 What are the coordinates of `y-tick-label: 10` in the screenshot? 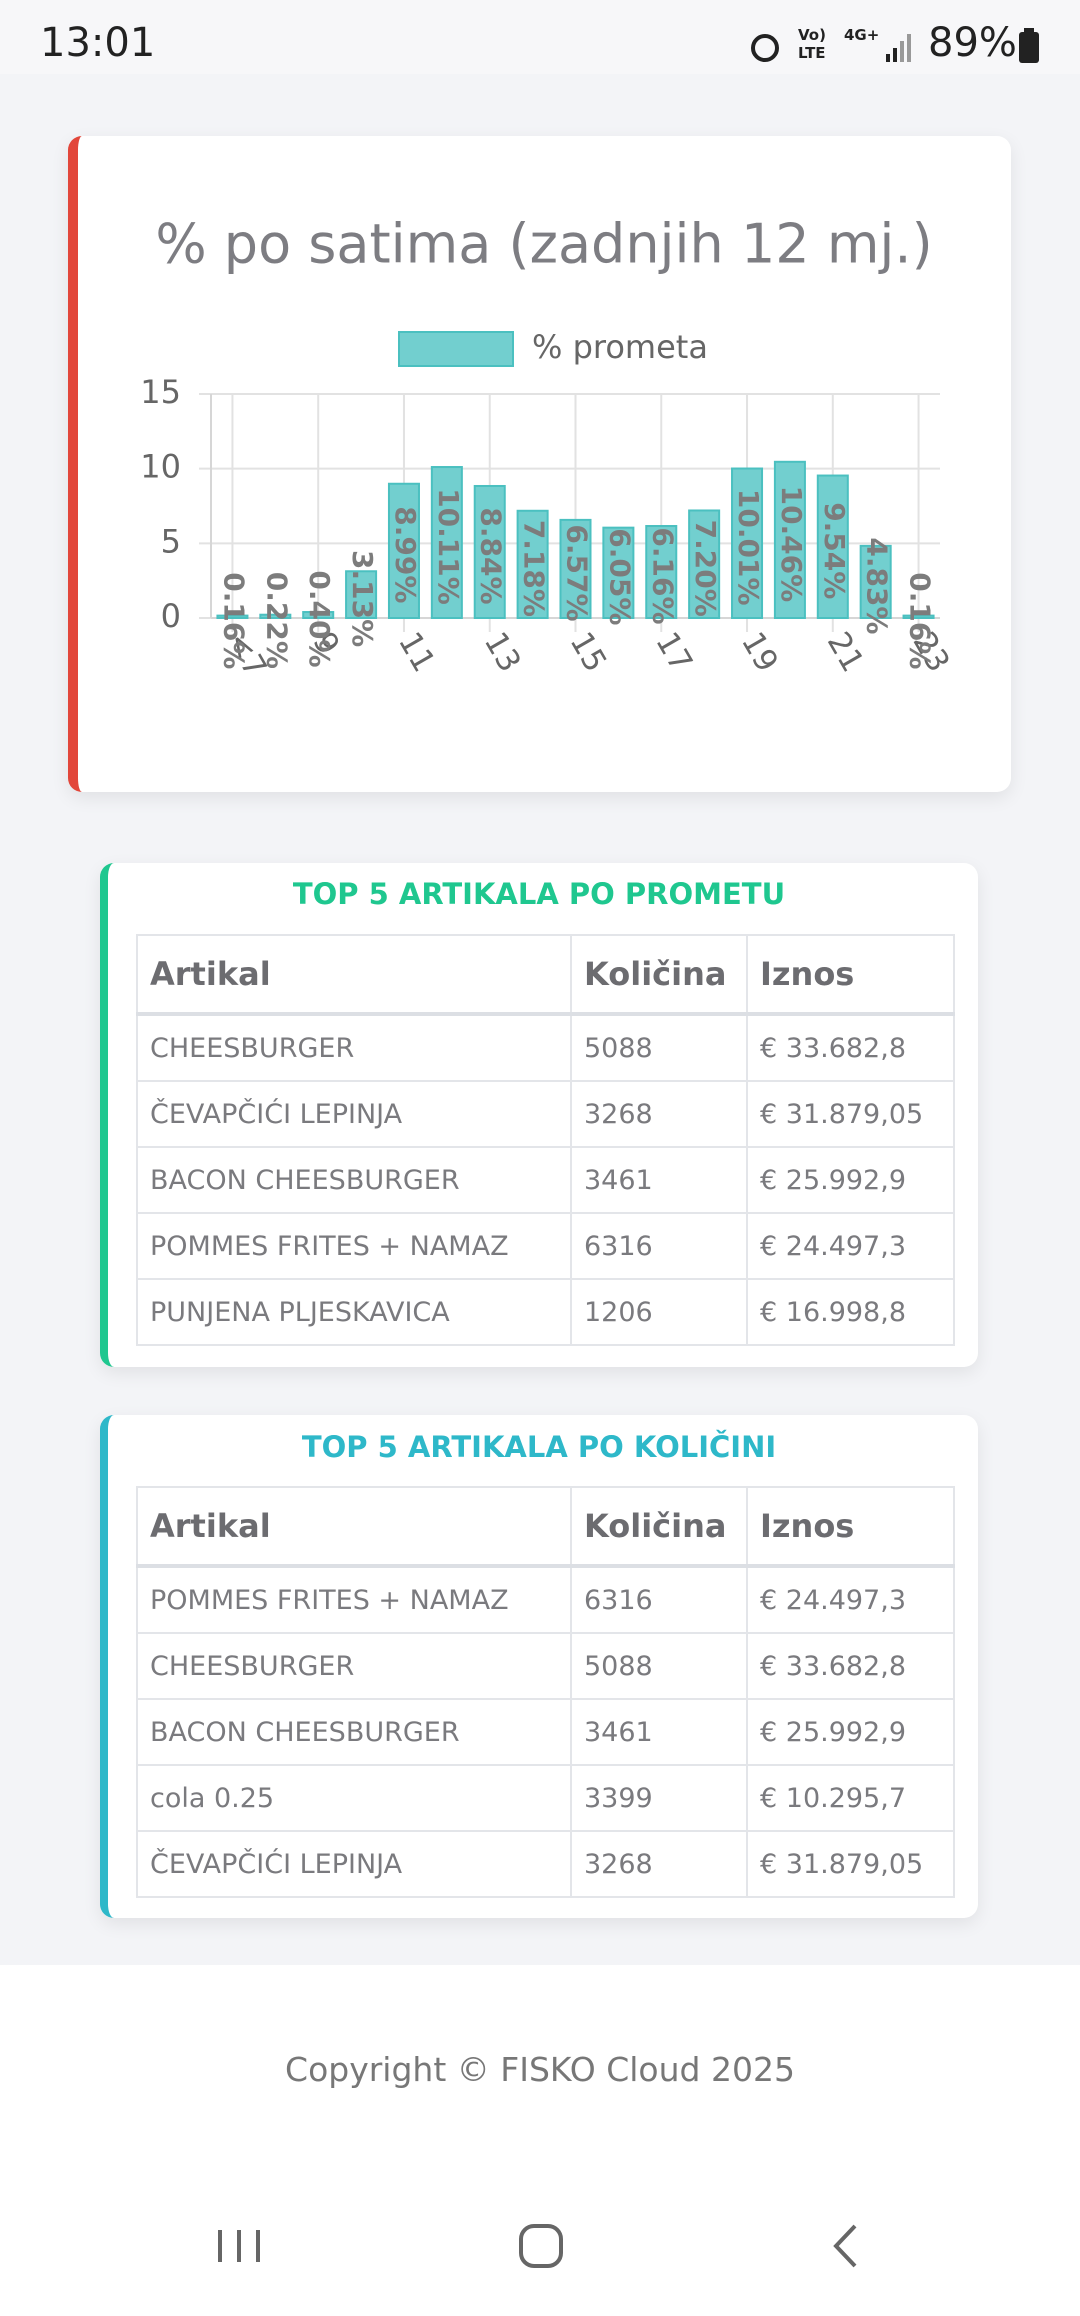 It's located at (160, 467).